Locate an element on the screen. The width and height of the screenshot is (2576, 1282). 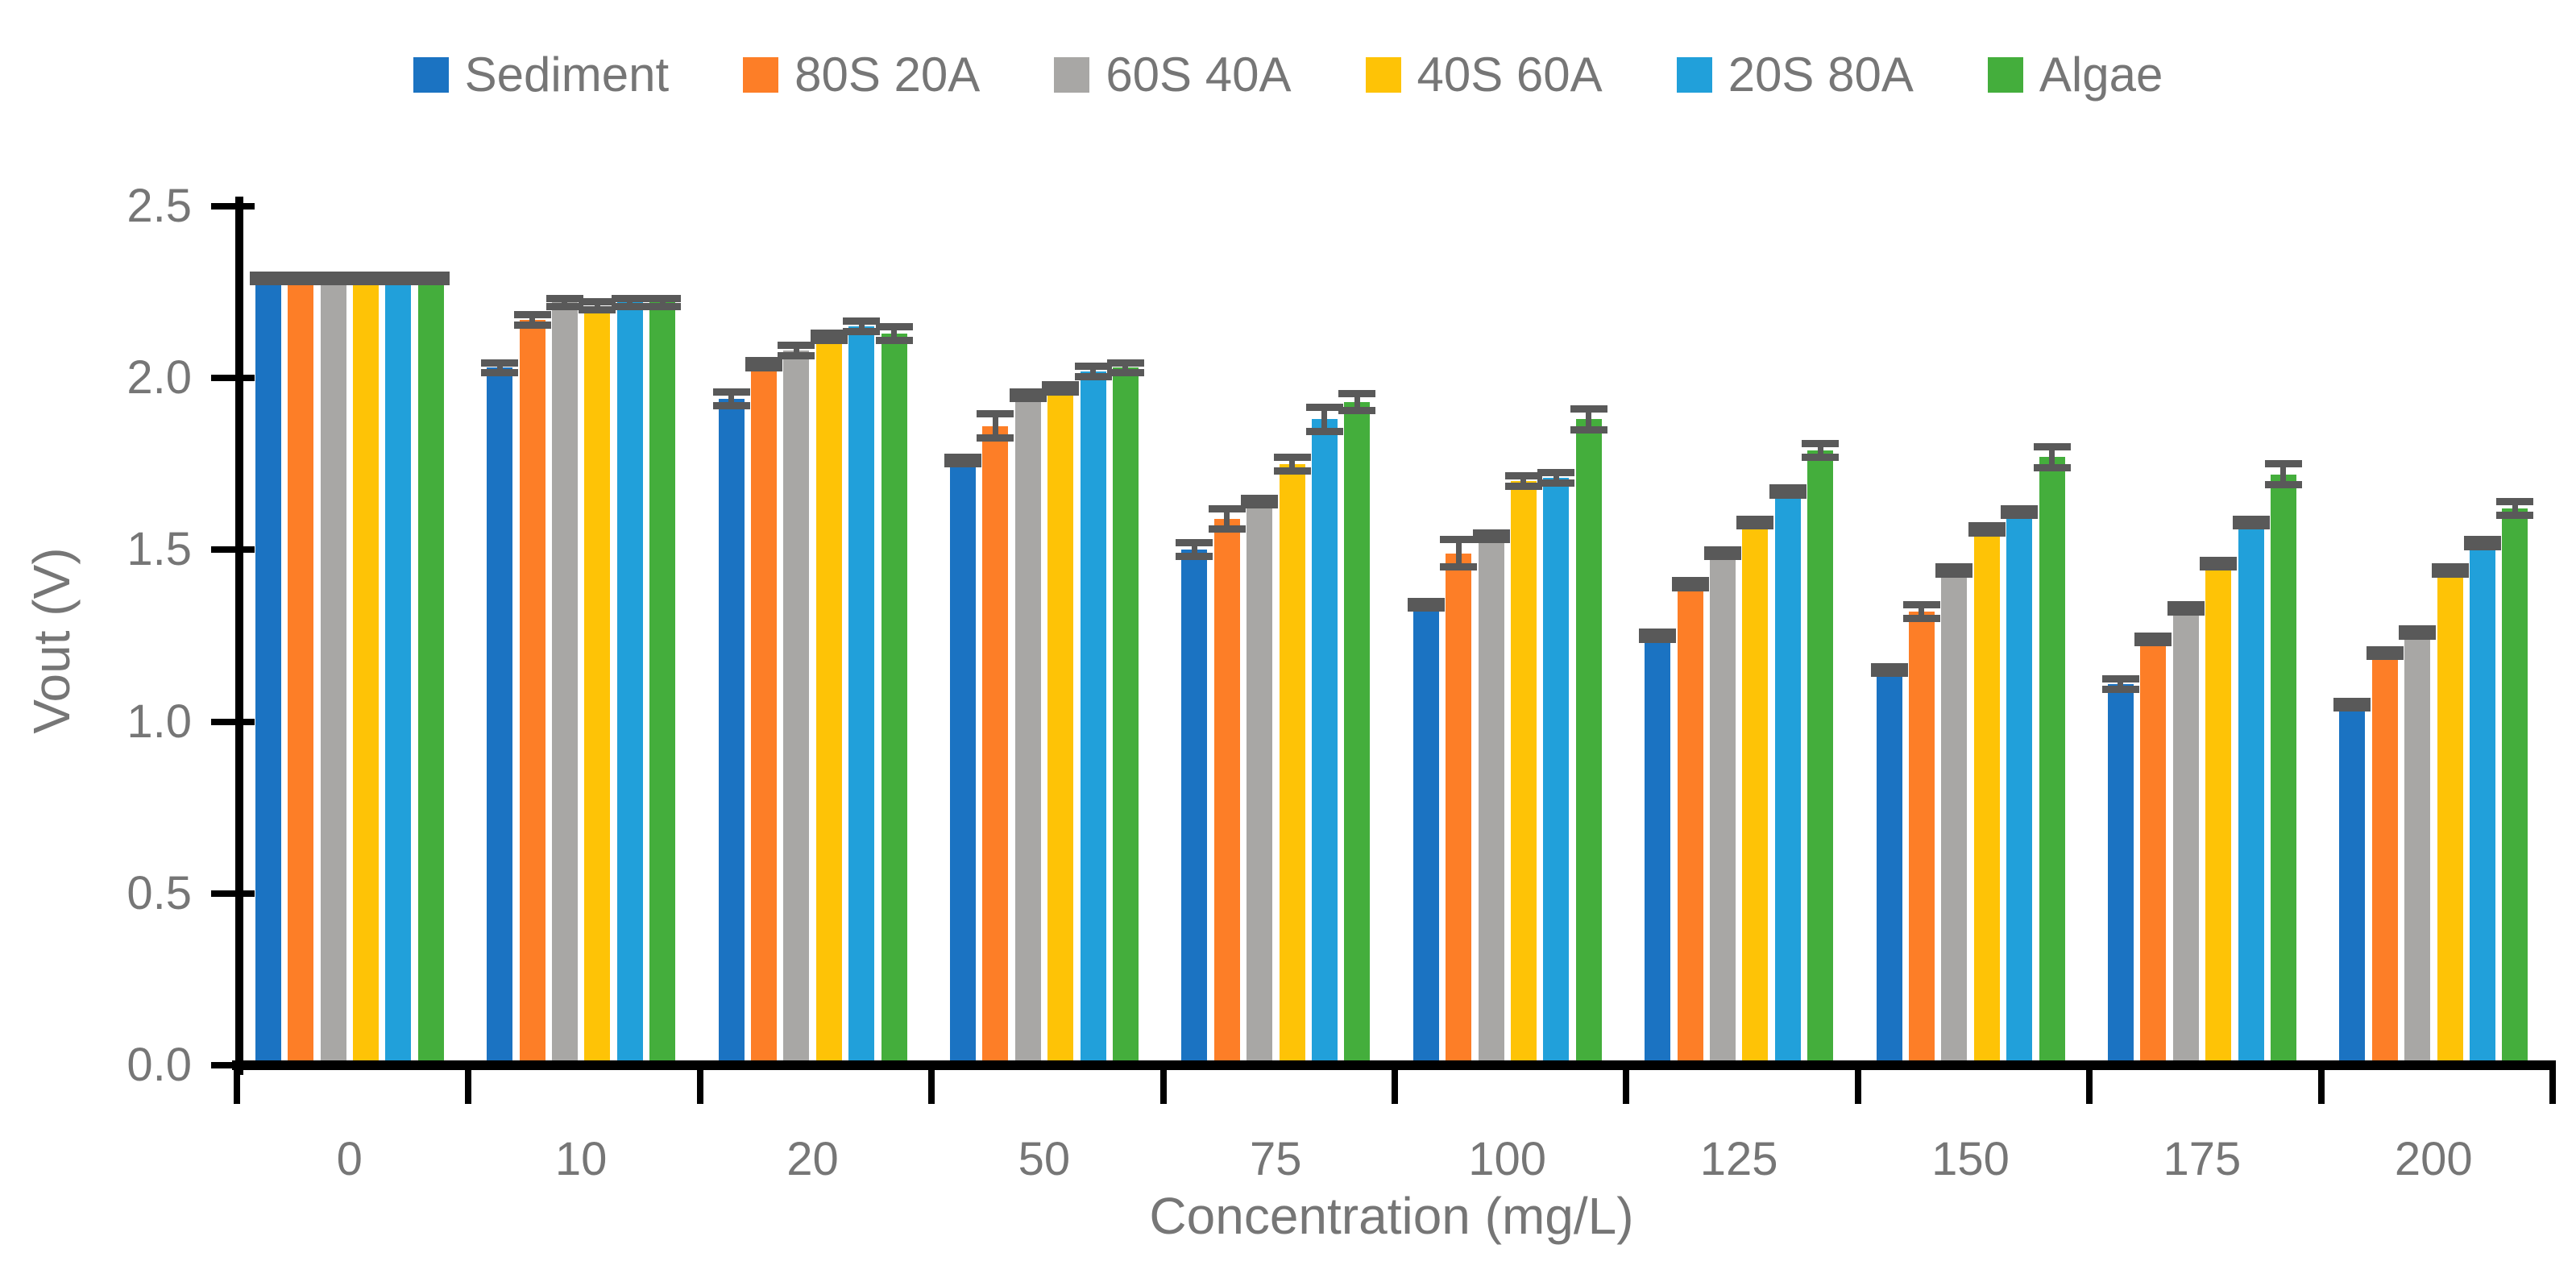
legend-item: 60S 40A is located at coordinates (1173, 75).